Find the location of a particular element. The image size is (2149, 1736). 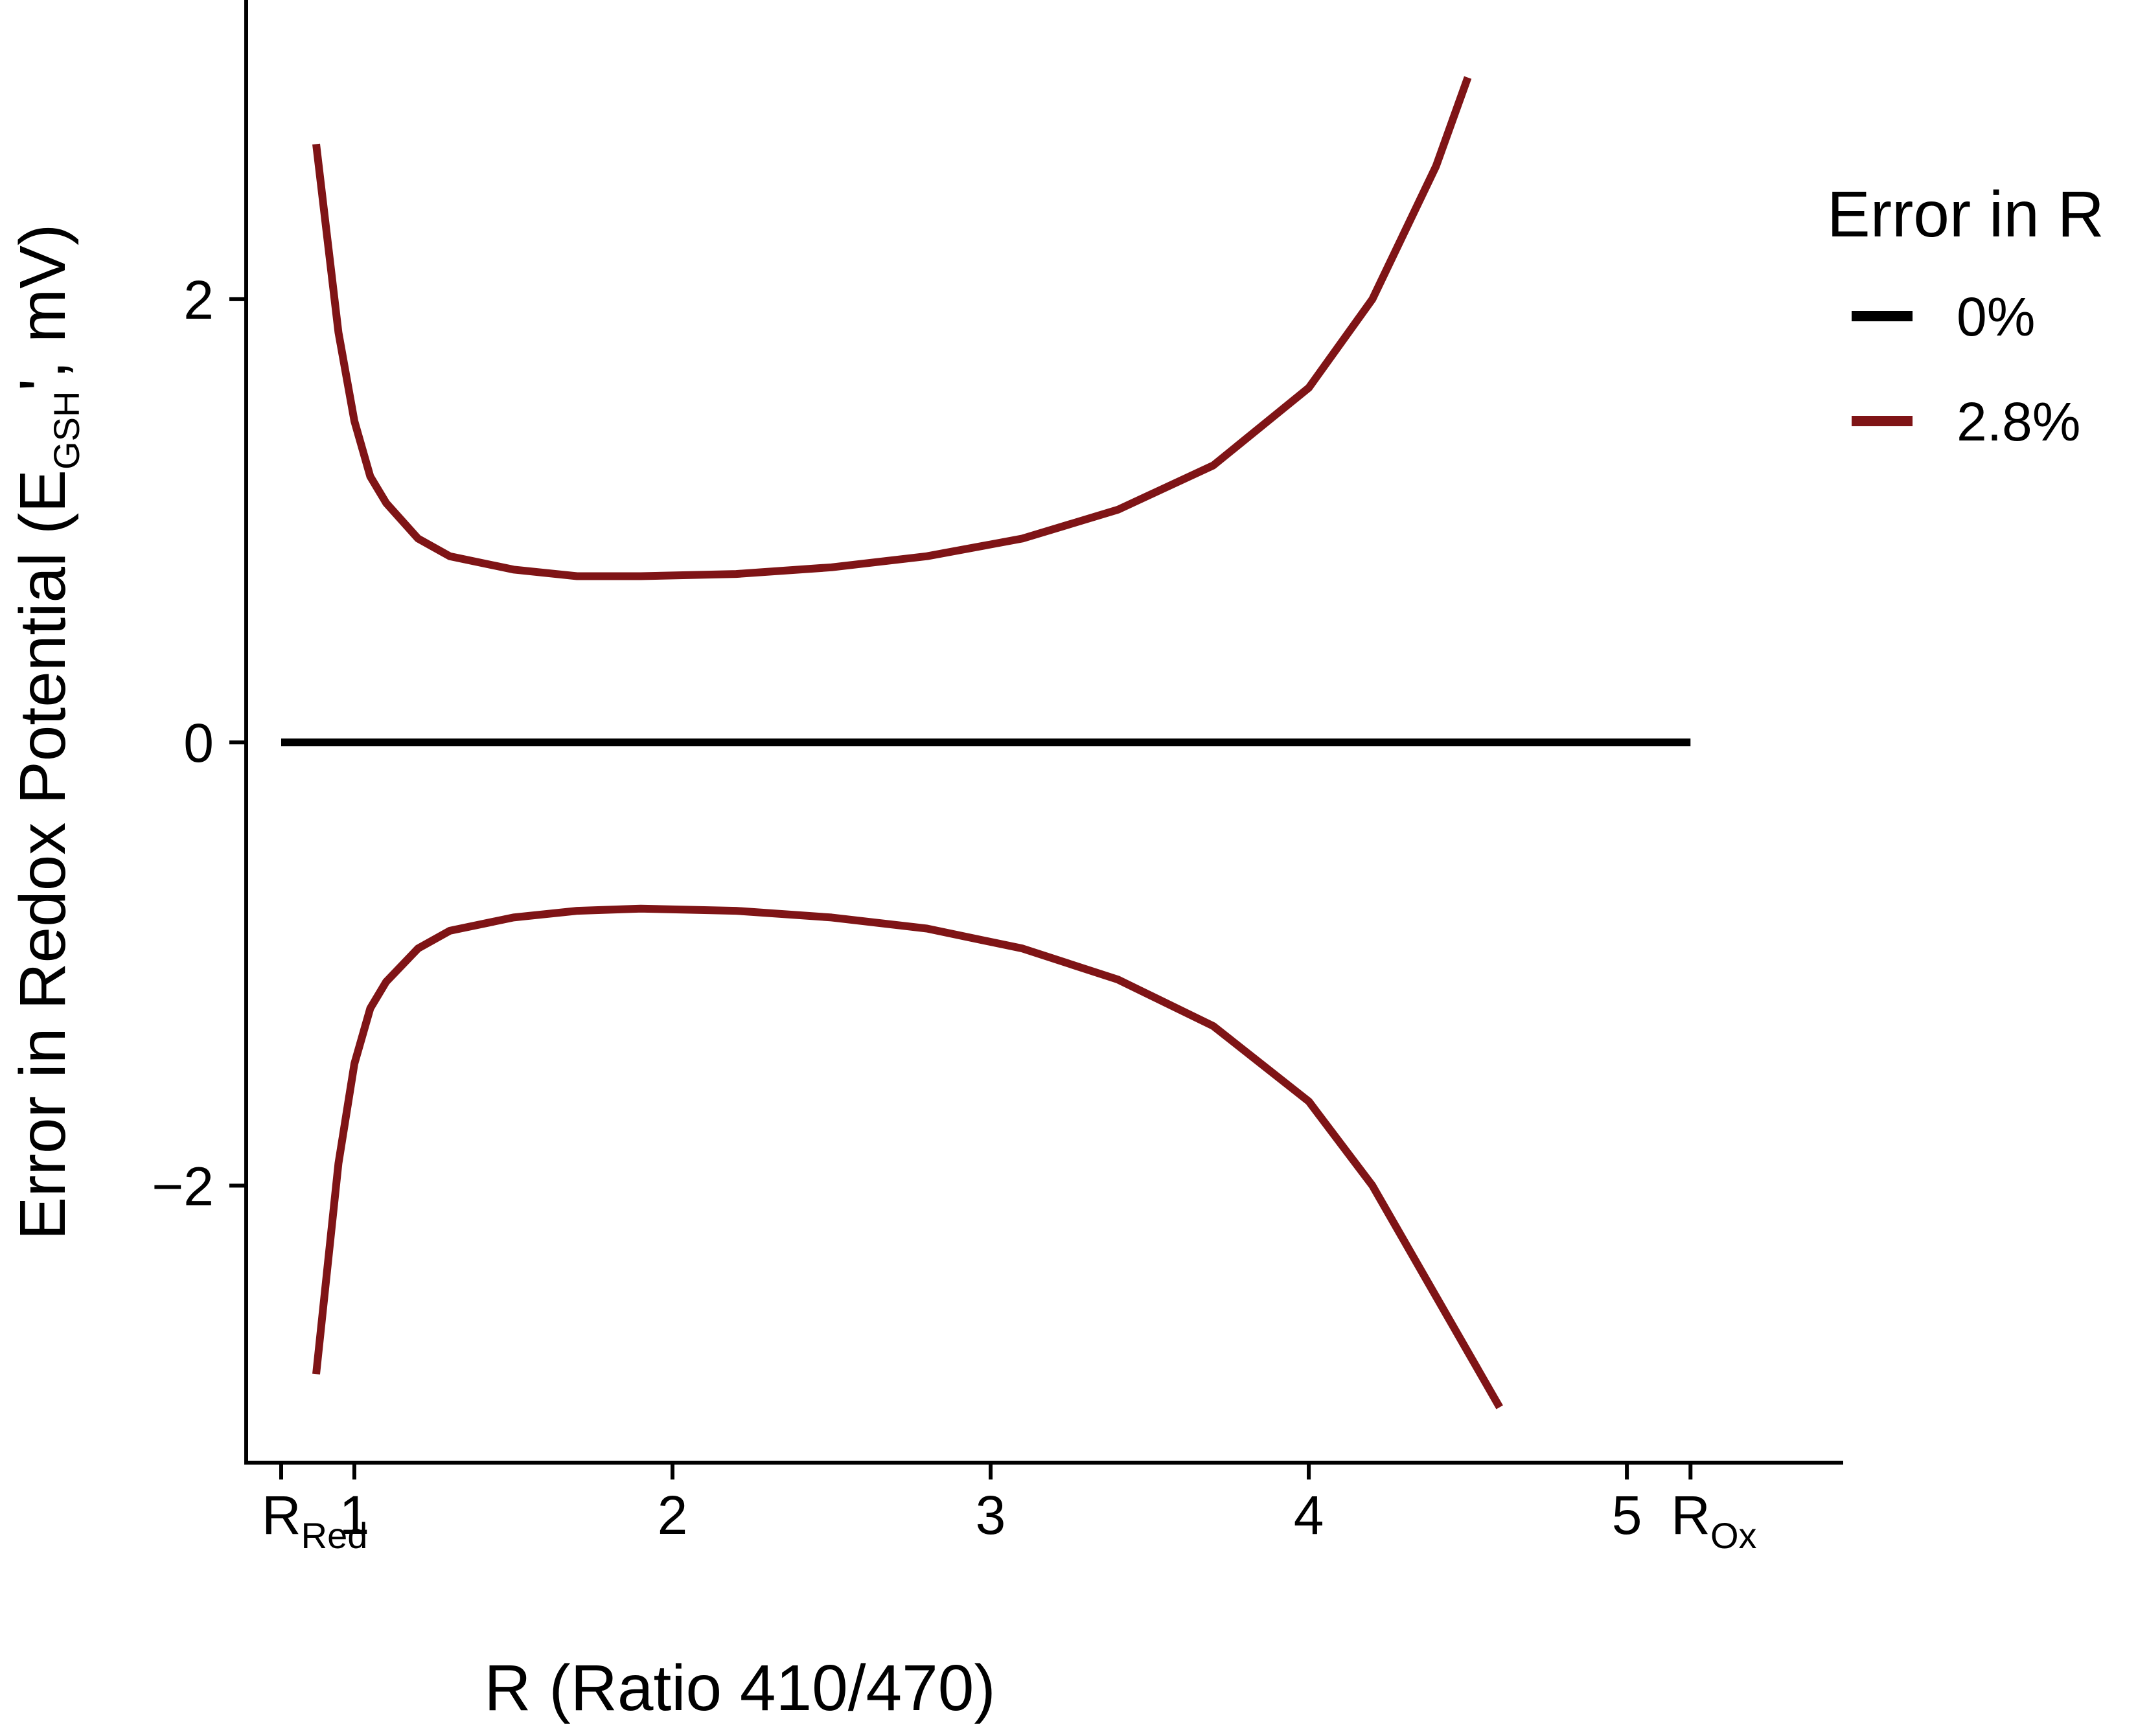

y-tick-label-0: −2 is located at coordinates (183, 1186).